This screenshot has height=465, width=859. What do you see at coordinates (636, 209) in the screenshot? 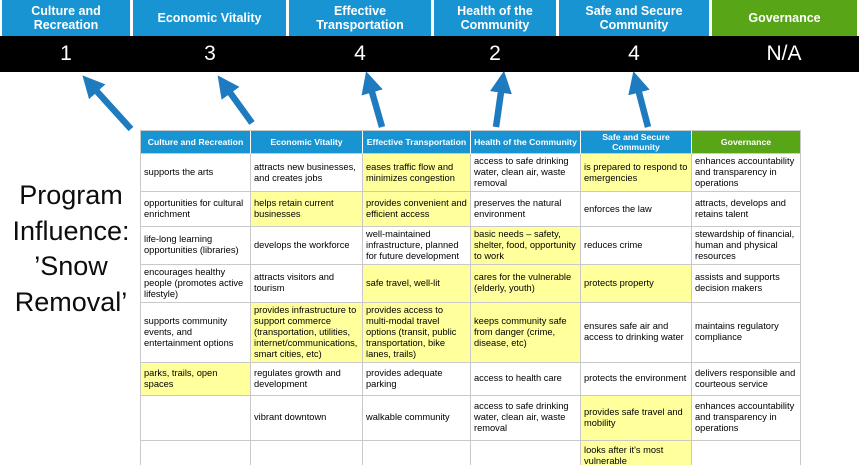
I see `matrix-cell: enforces the law` at bounding box center [636, 209].